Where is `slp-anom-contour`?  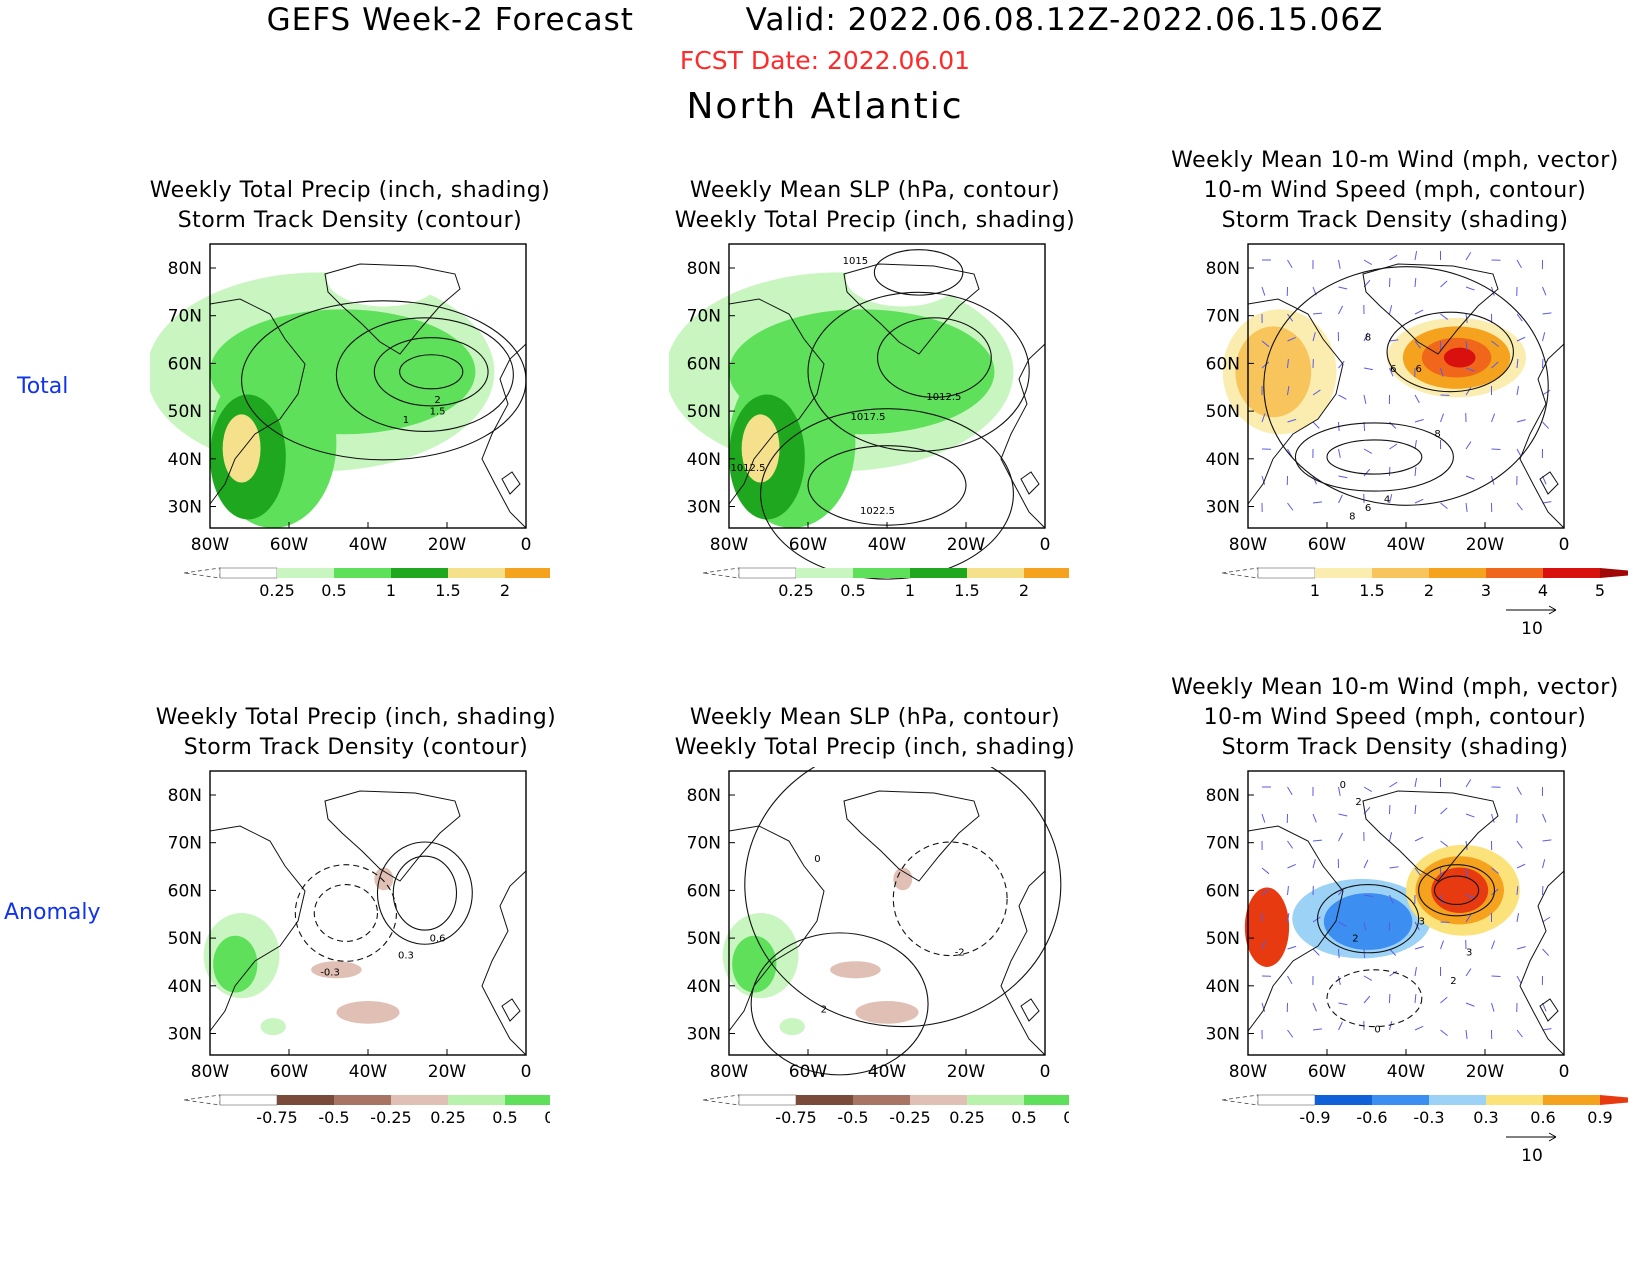
slp-anom-contour is located at coordinates (903, 897).